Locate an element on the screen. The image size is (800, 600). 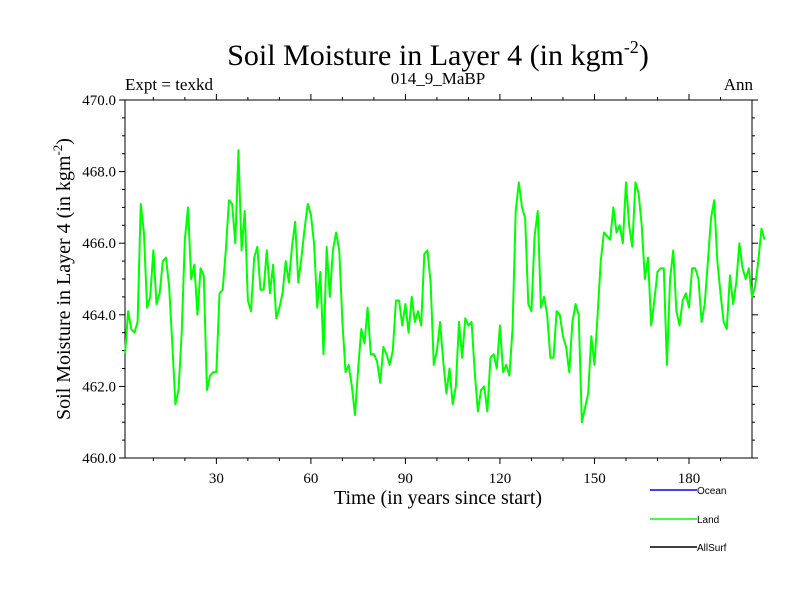
y-tick-label: 470.0 is located at coordinates (99, 101).